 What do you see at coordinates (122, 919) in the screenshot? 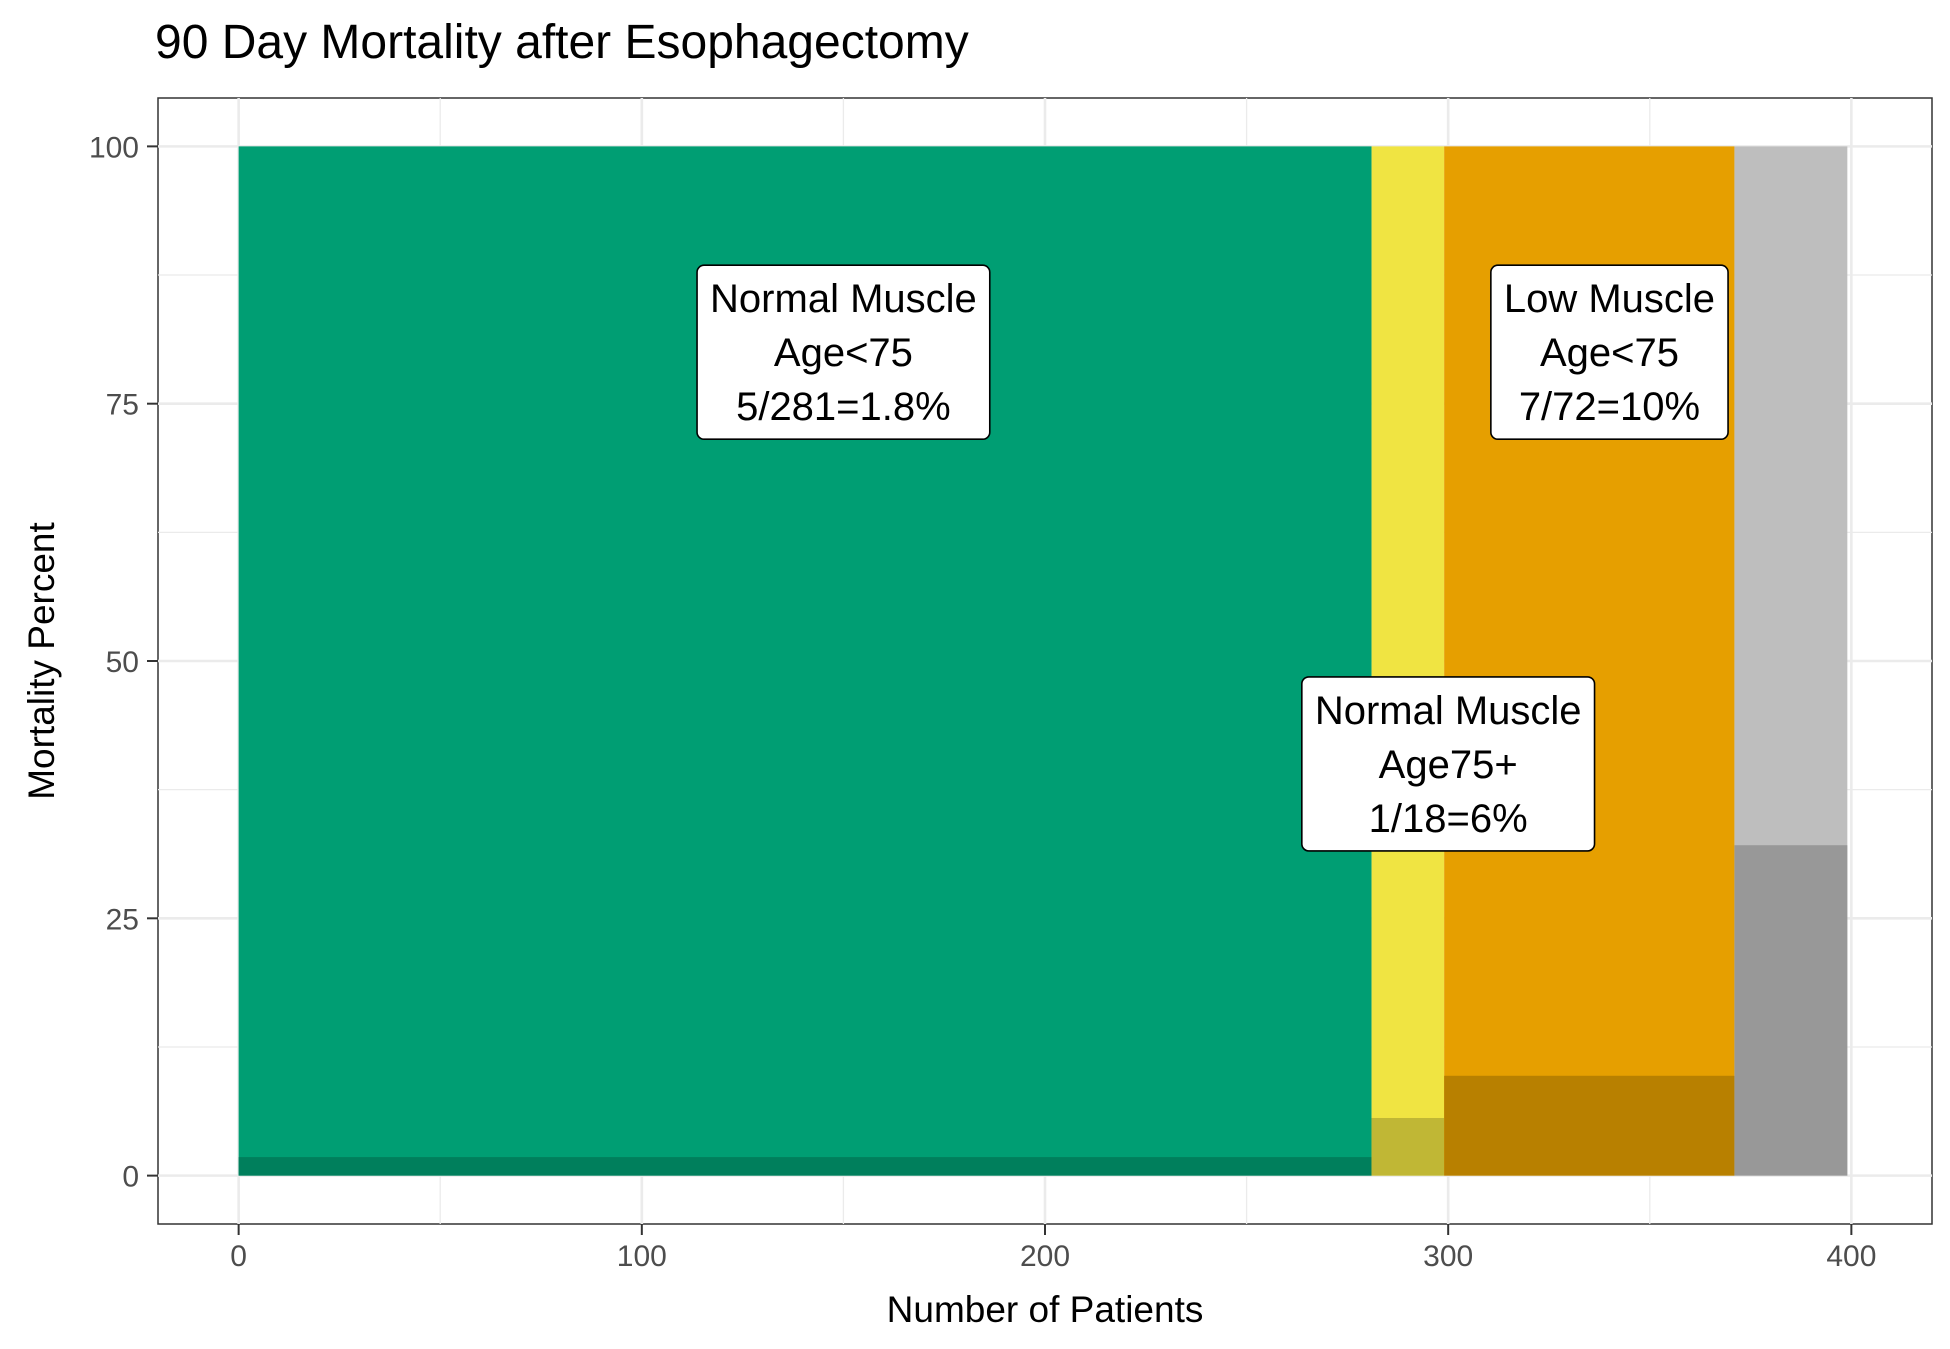
I see `y-tick-label: 25` at bounding box center [122, 919].